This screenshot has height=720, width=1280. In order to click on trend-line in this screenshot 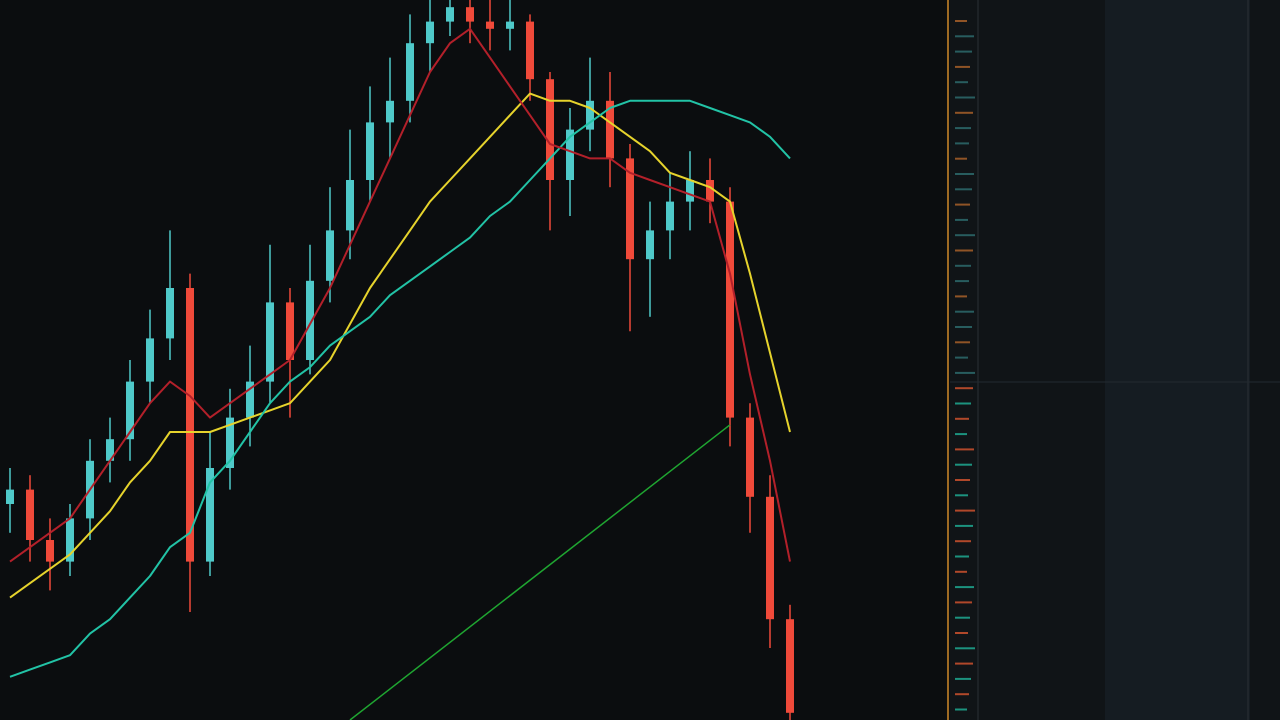, I will do `click(540, 572)`.